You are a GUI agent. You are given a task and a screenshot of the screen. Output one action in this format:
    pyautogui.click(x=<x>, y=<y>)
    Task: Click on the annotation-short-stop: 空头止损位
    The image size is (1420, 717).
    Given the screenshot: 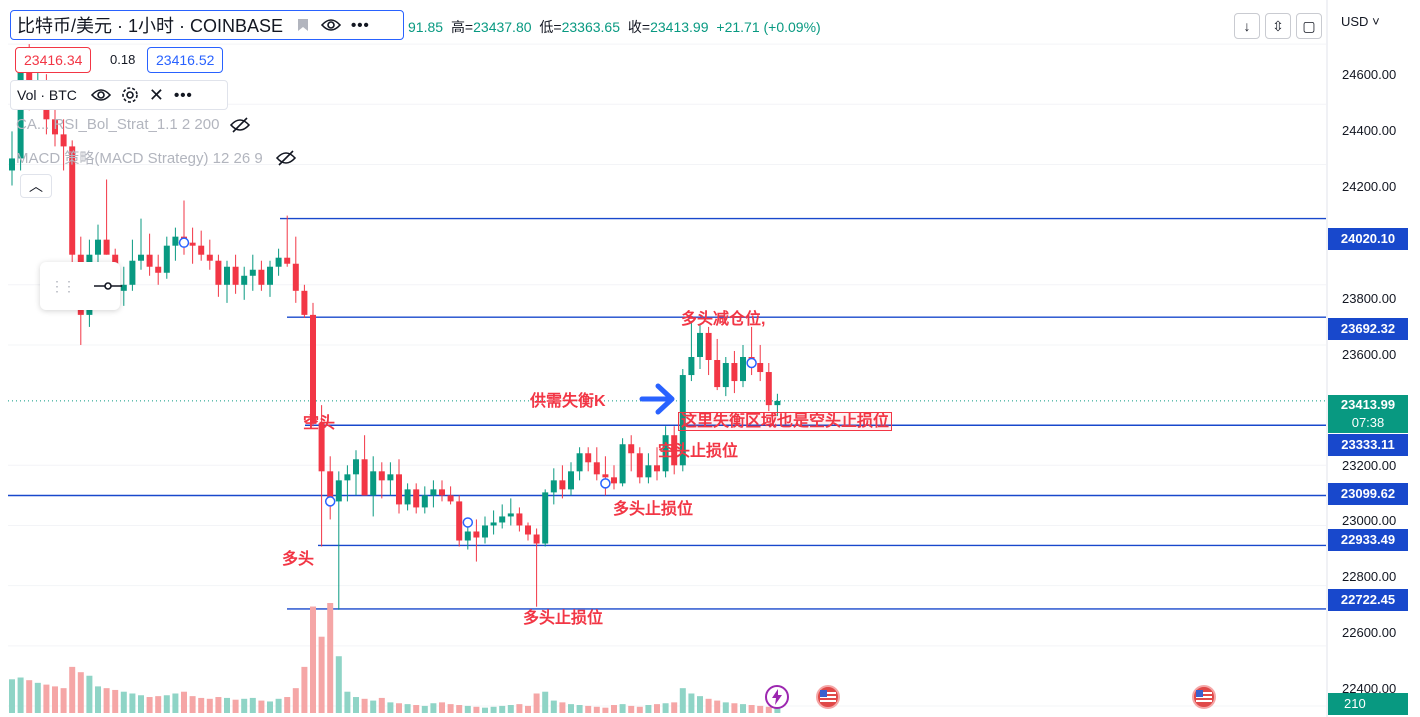 What is the action you would take?
    pyautogui.click(x=698, y=451)
    